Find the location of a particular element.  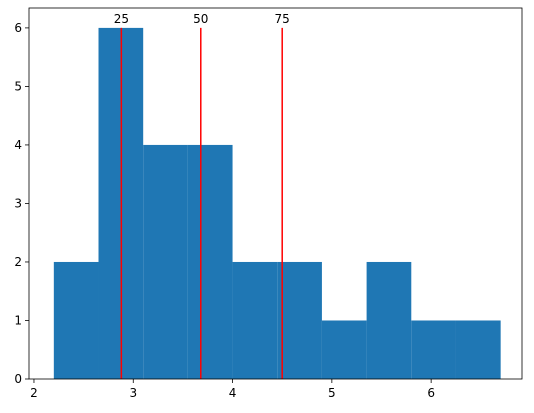

x-tick-label: 5 is located at coordinates (332, 393).